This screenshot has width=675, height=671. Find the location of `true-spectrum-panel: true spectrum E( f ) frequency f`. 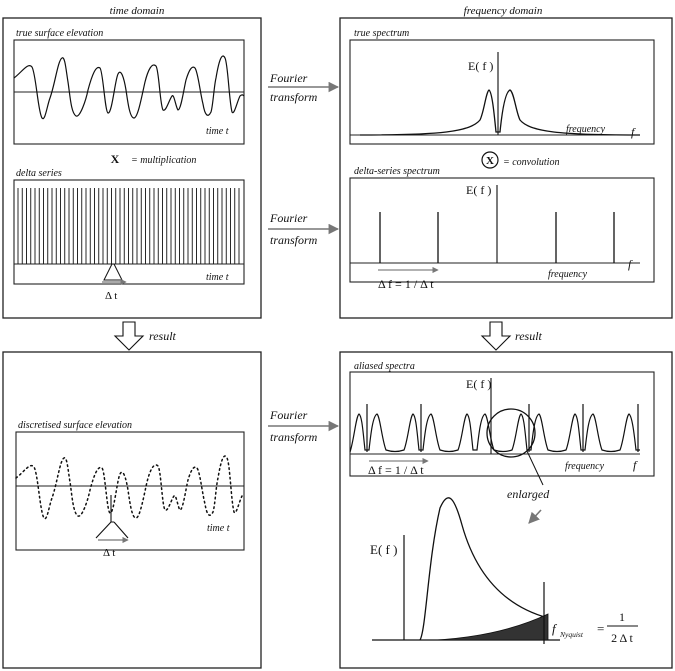

true-spectrum-panel: true spectrum E( f ) frequency f is located at coordinates (502, 86).